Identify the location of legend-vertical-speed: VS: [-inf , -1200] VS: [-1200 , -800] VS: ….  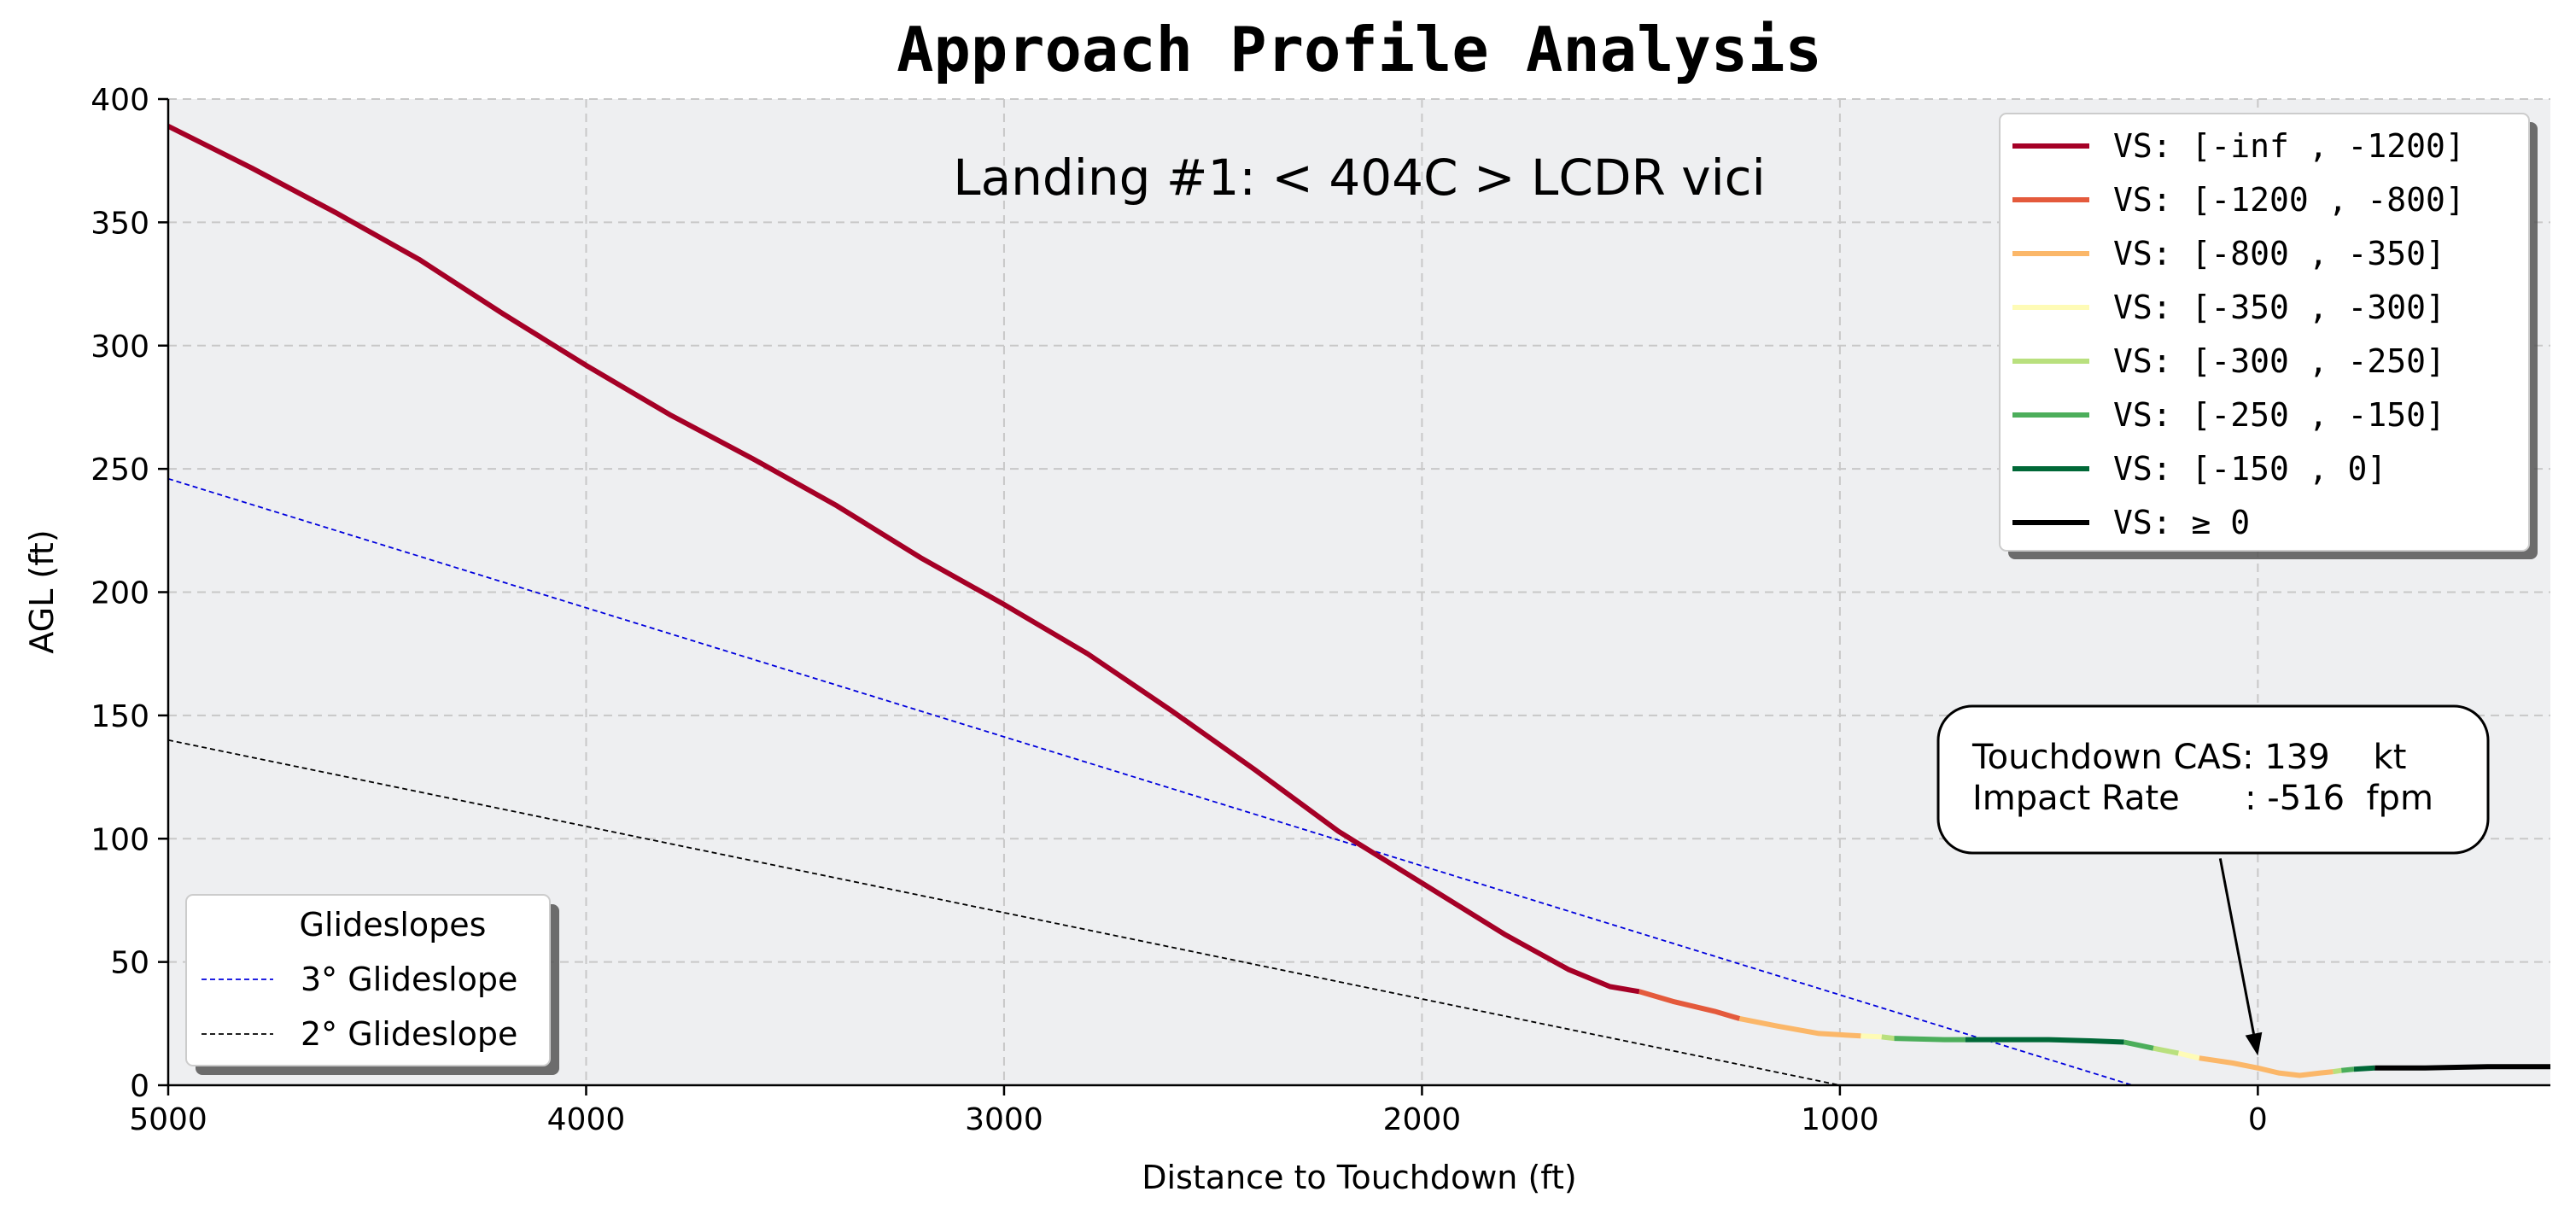
(2268, 336).